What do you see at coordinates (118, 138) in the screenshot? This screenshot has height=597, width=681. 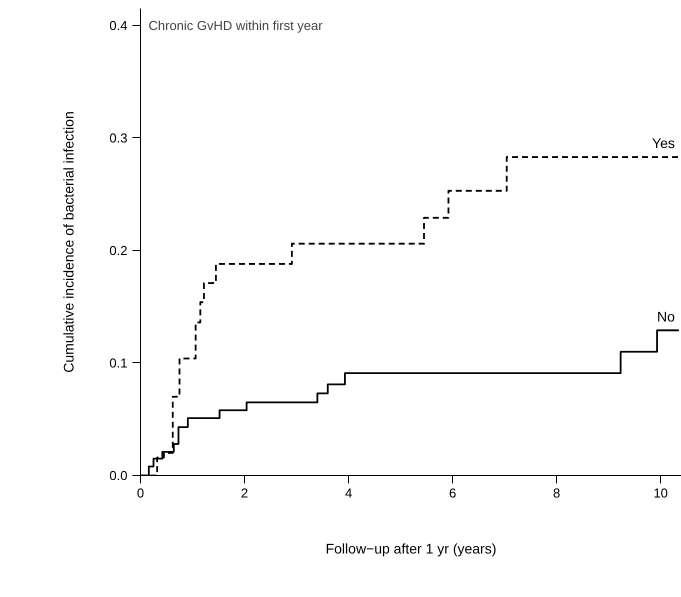 I see `y-tick-label: 0.3` at bounding box center [118, 138].